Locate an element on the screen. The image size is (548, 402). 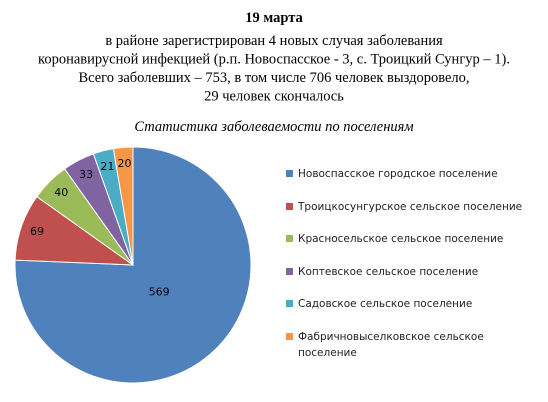
legend-label: Новоспасское городское поселение is located at coordinates (398, 174).